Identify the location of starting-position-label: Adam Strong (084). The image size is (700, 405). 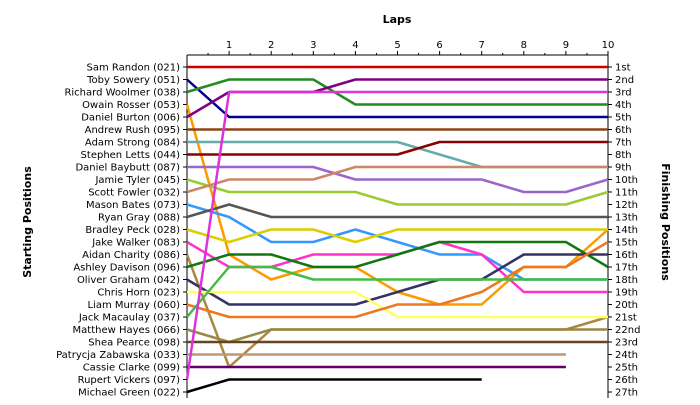
(132, 143).